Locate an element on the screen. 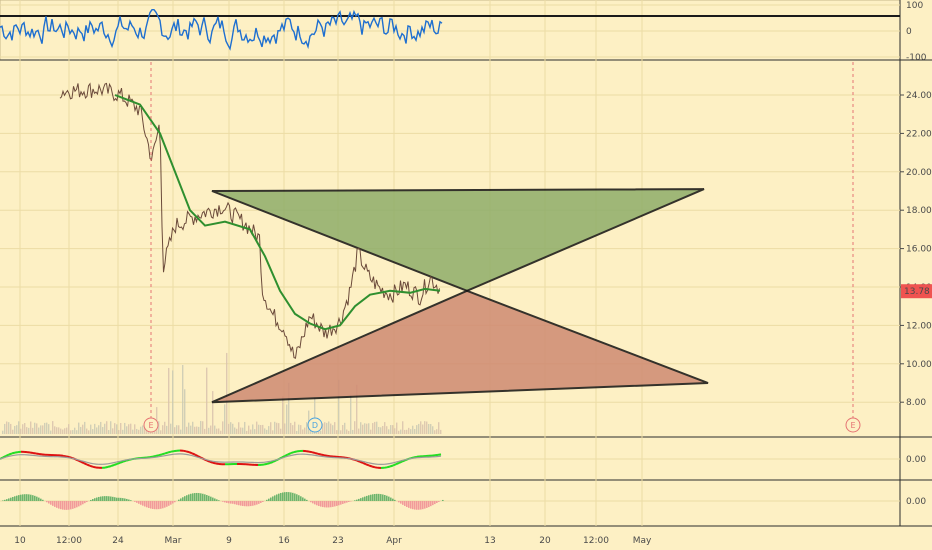  top-panel-tick-label: -100 is located at coordinates (916, 58).